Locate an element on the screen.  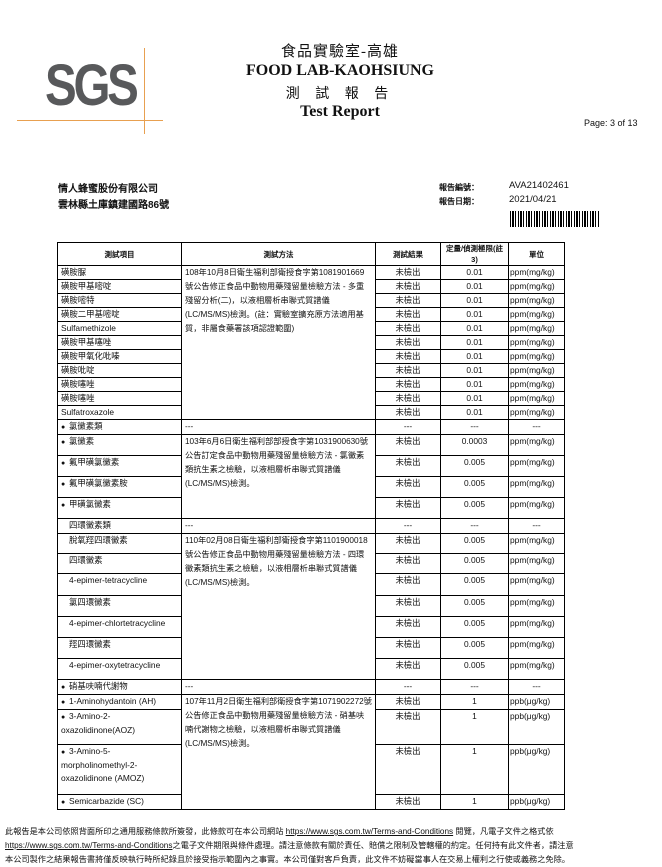
test-item: Sulfamethizole is located at coordinates (119, 328).